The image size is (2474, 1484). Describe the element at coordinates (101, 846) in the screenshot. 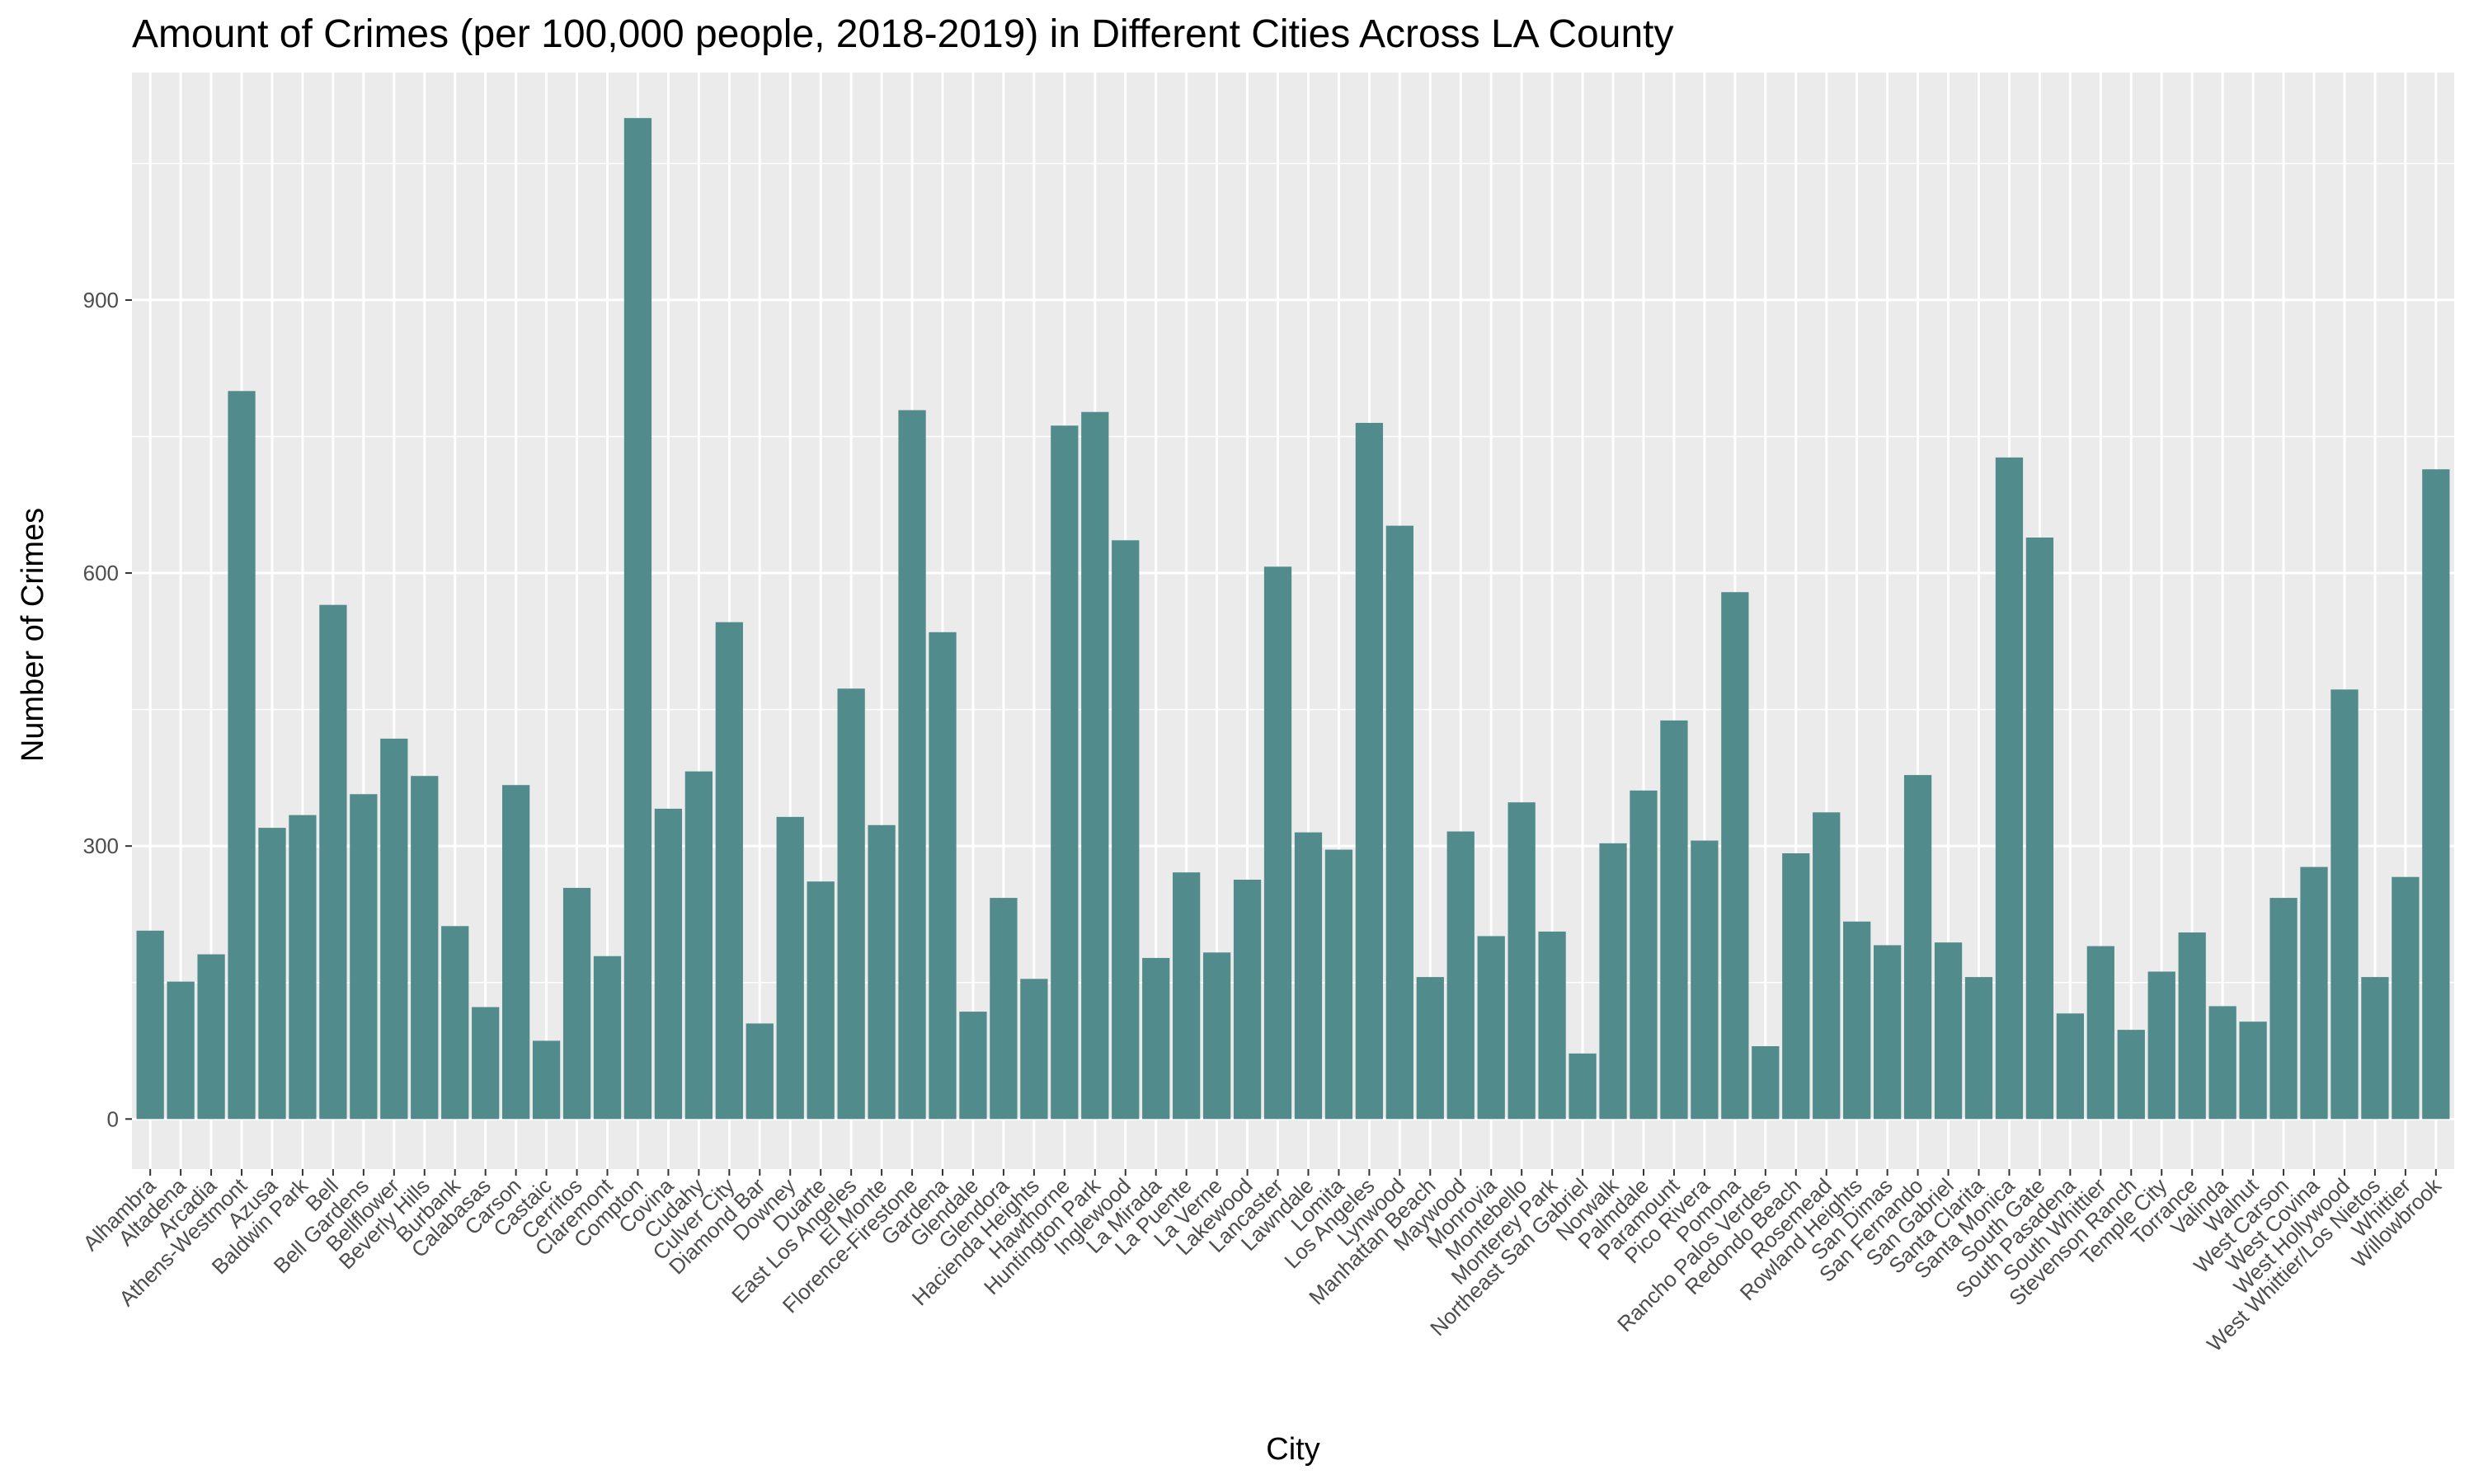

I see `y-tick-label: 300` at that location.